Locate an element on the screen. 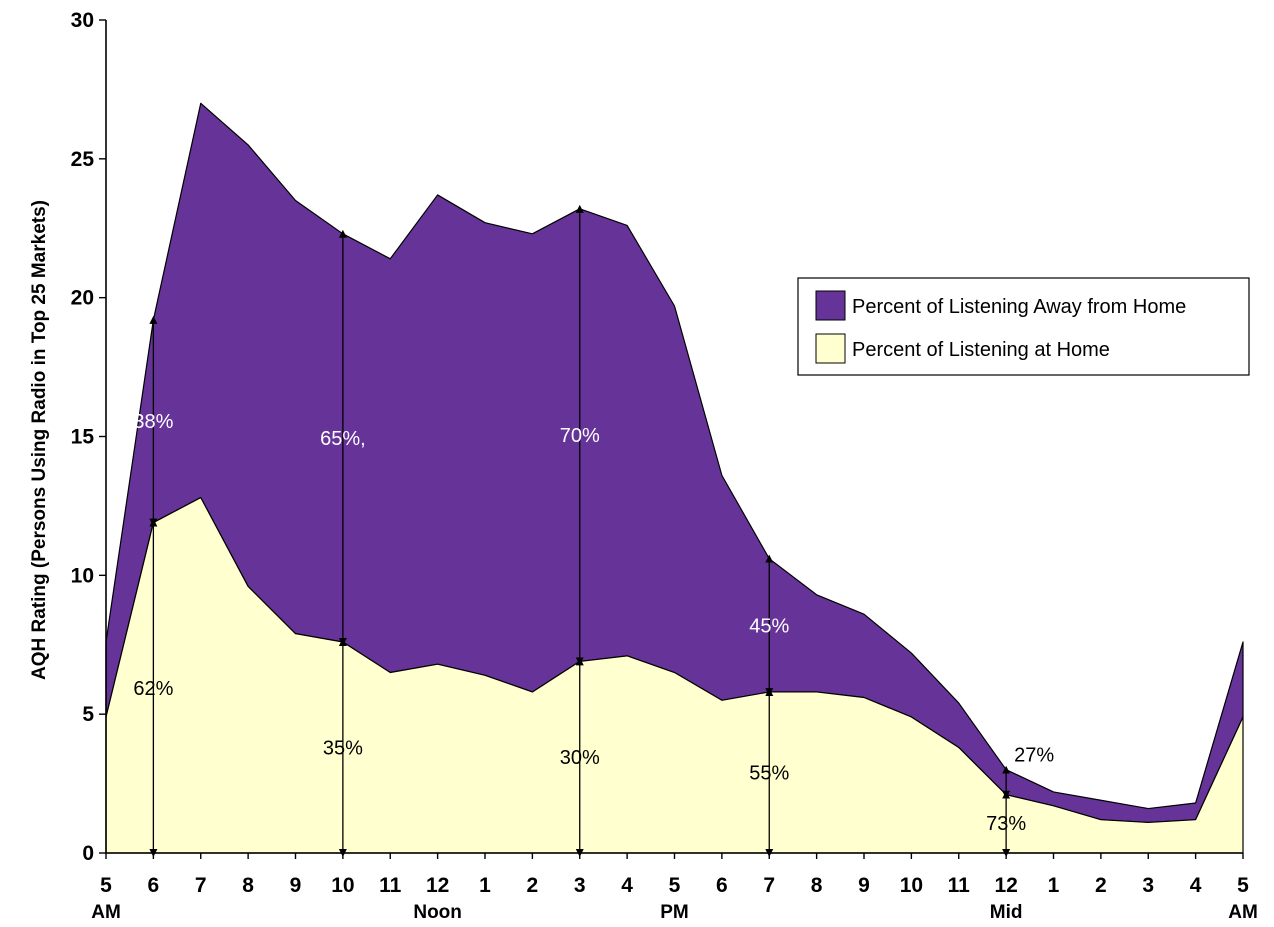 The image size is (1274, 927). legend-label-home: Percent of Listening at Home is located at coordinates (981, 350).